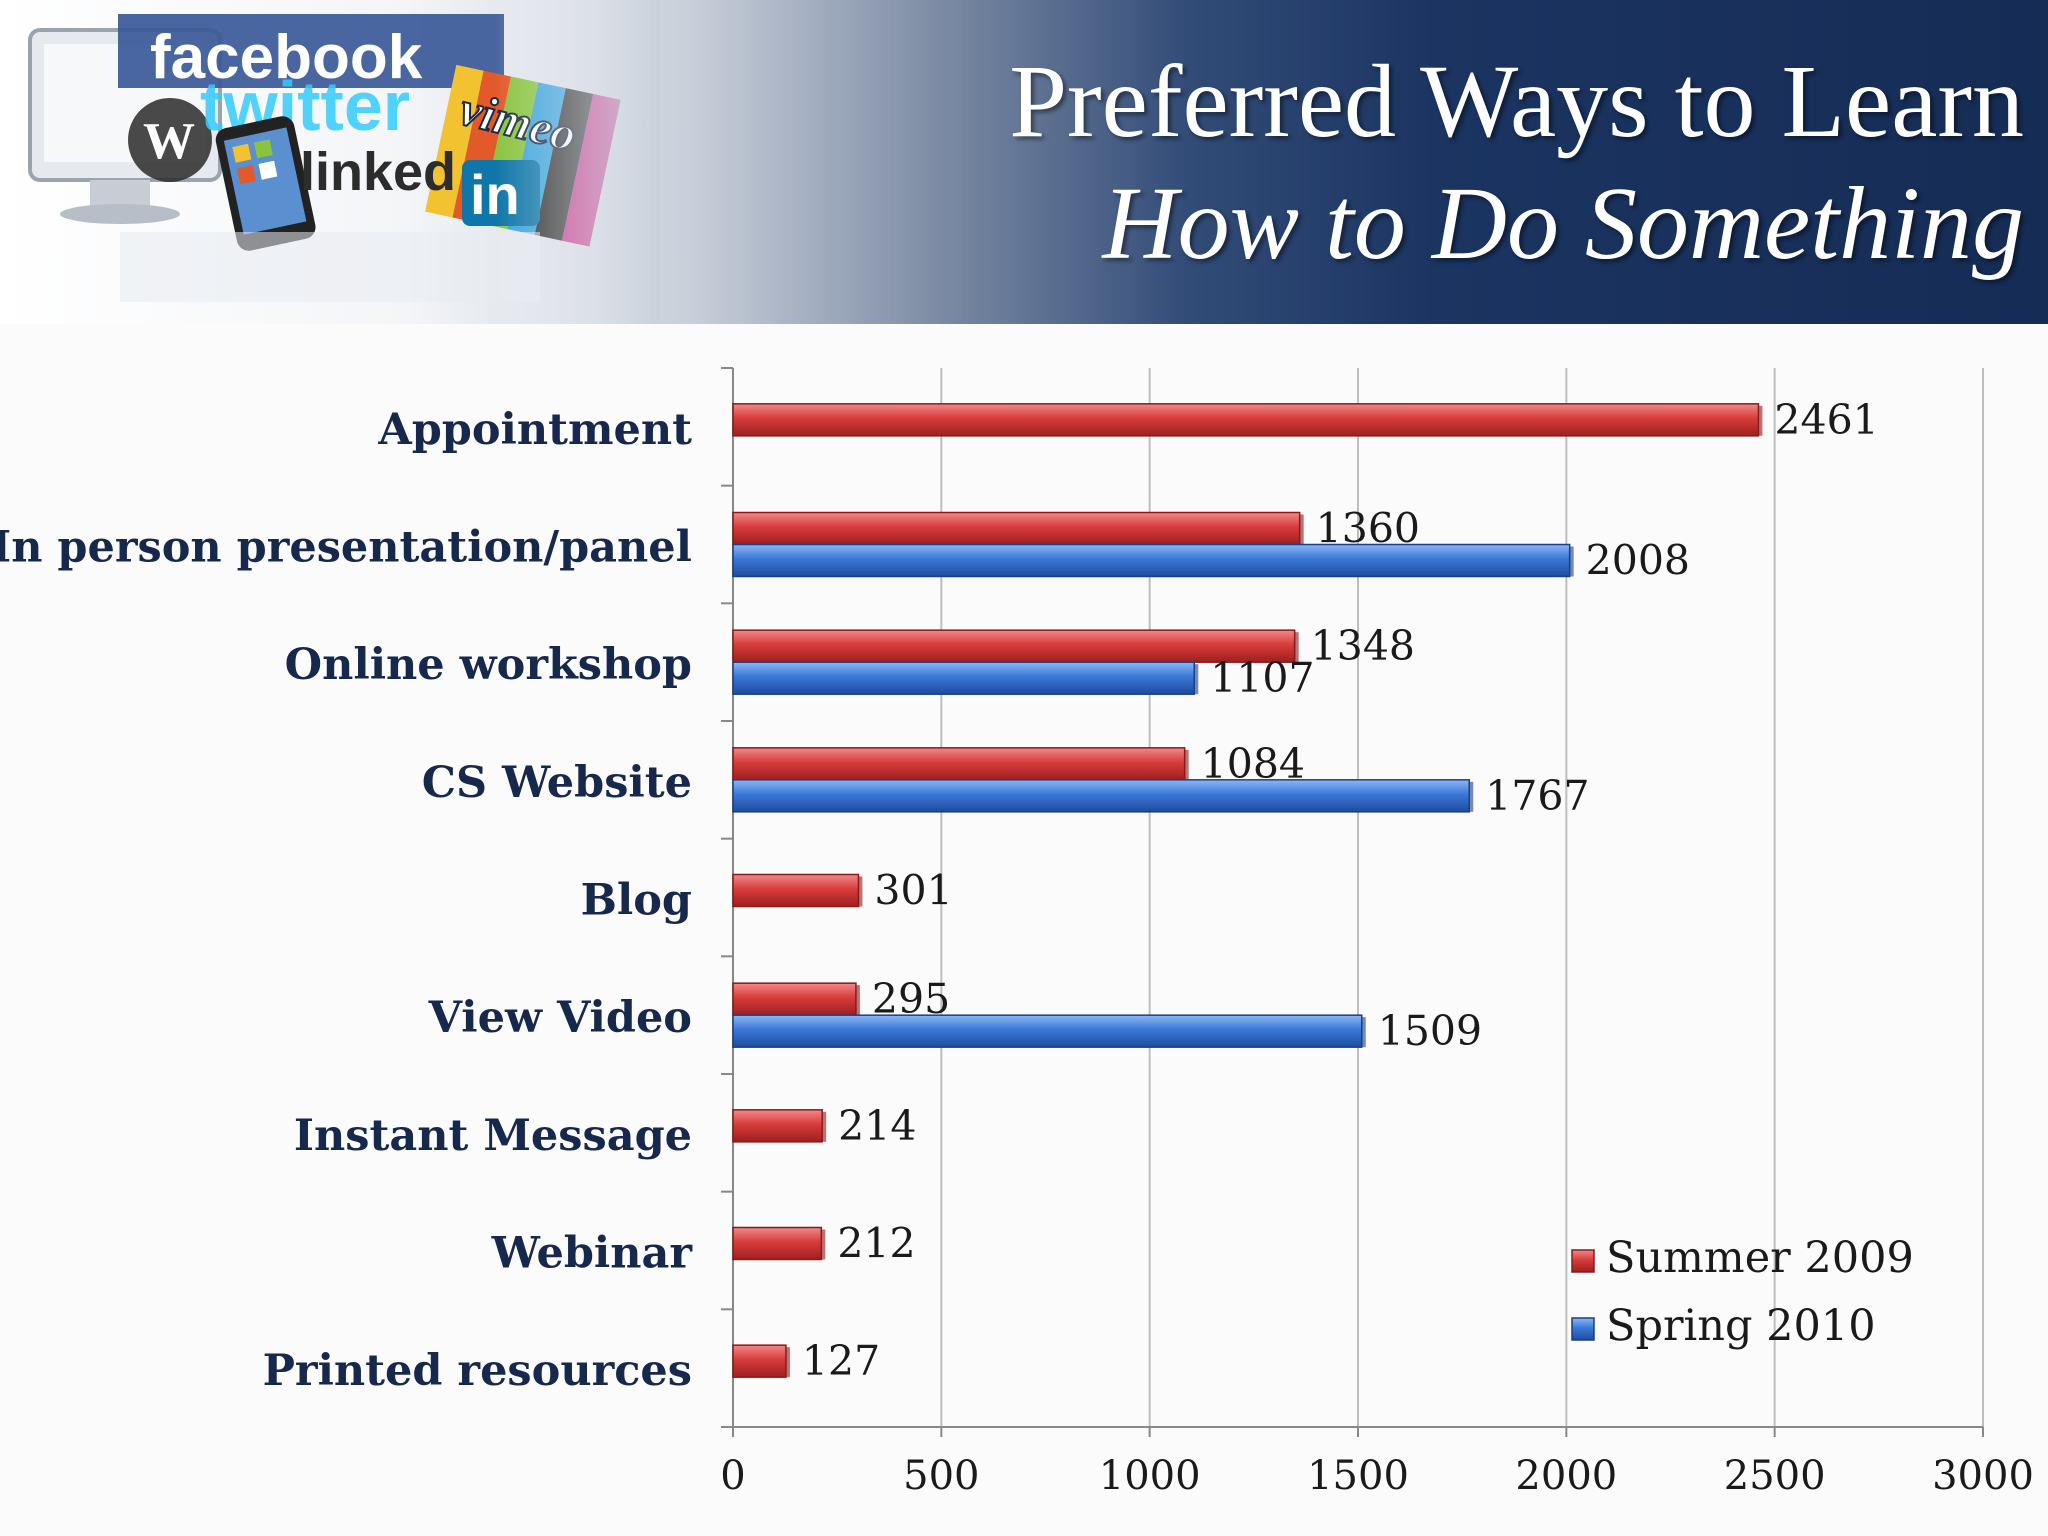 Image resolution: width=2048 pixels, height=1536 pixels. Describe the element at coordinates (477, 1371) in the screenshot. I see `category-label: Printed resources` at that location.